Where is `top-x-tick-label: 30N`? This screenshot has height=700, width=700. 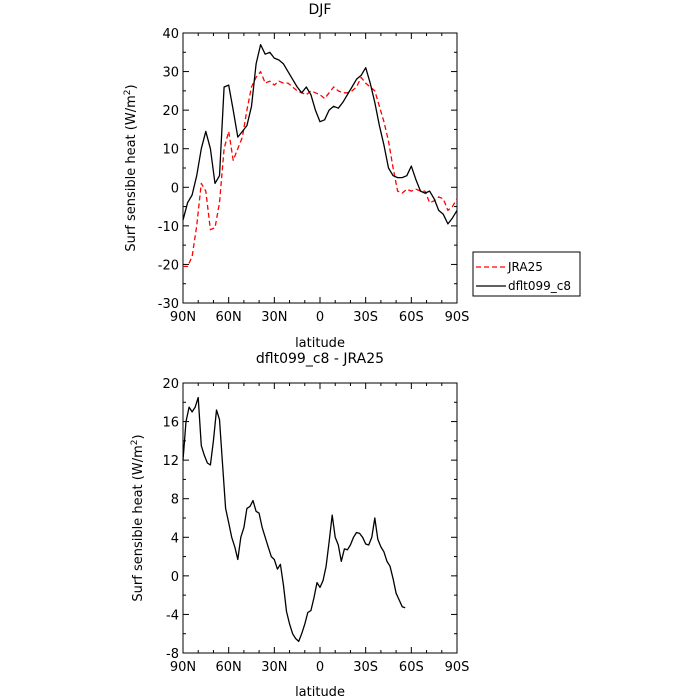
top-x-tick-label: 30N is located at coordinates (274, 317).